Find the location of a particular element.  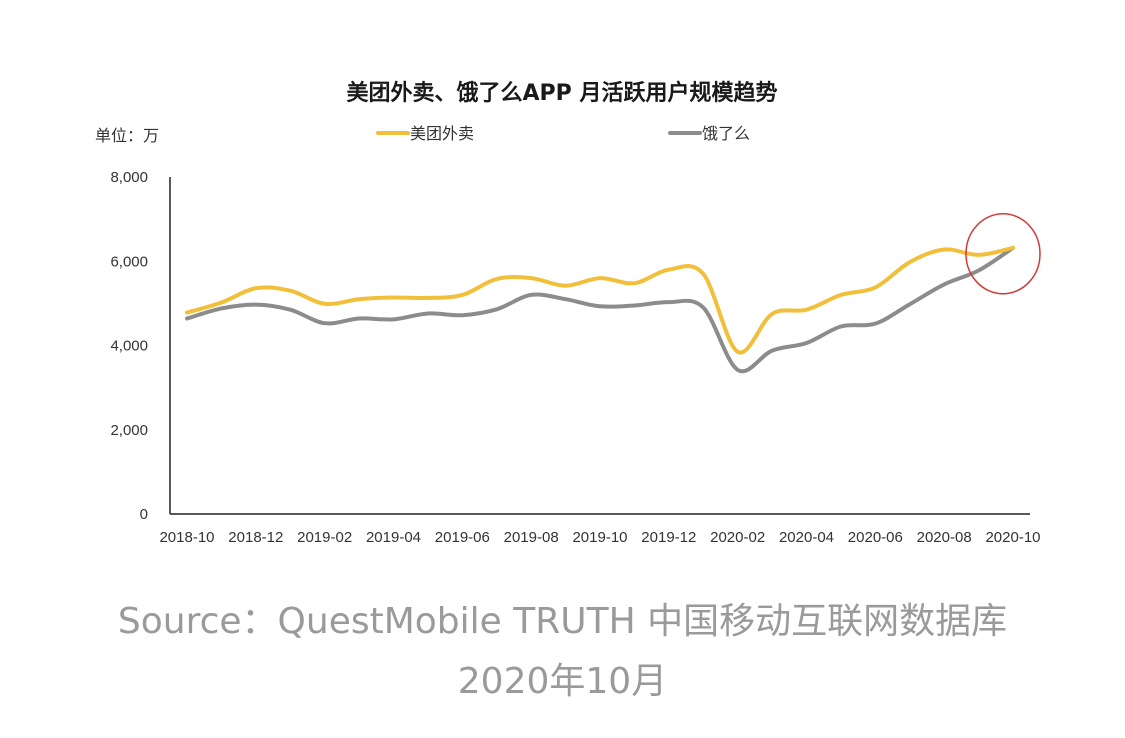

y-tick-label: 6,000 is located at coordinates (129, 261).